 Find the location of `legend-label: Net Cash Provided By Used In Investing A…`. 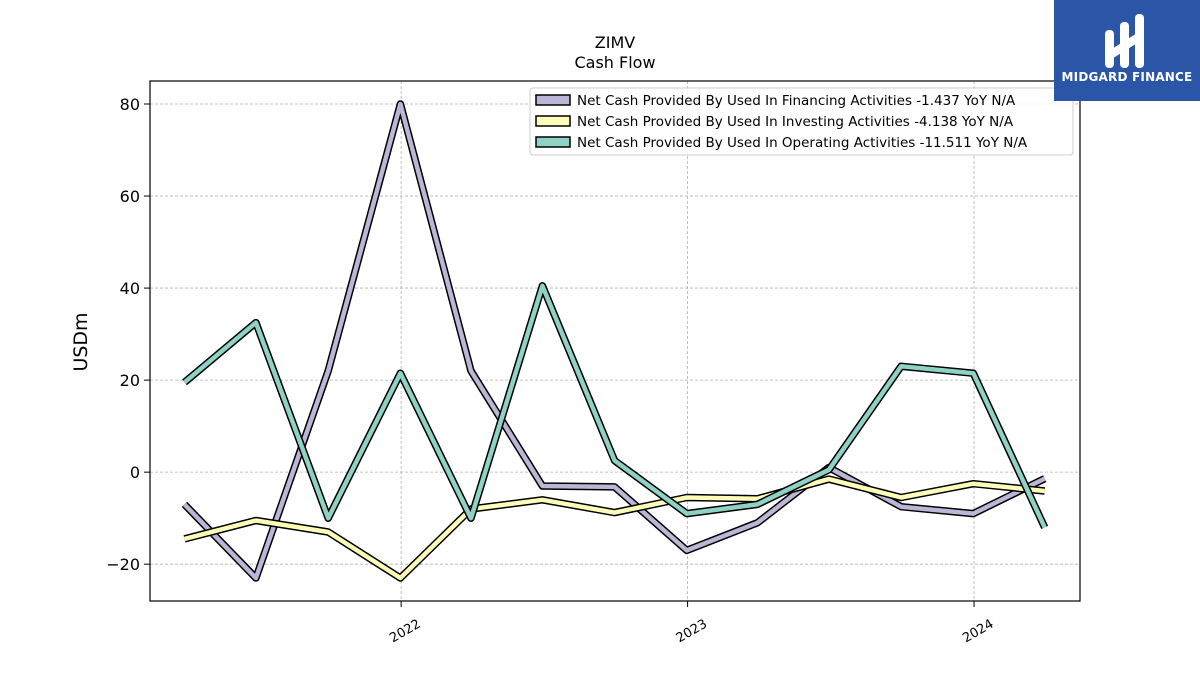

legend-label: Net Cash Provided By Used In Investing A… is located at coordinates (795, 122).